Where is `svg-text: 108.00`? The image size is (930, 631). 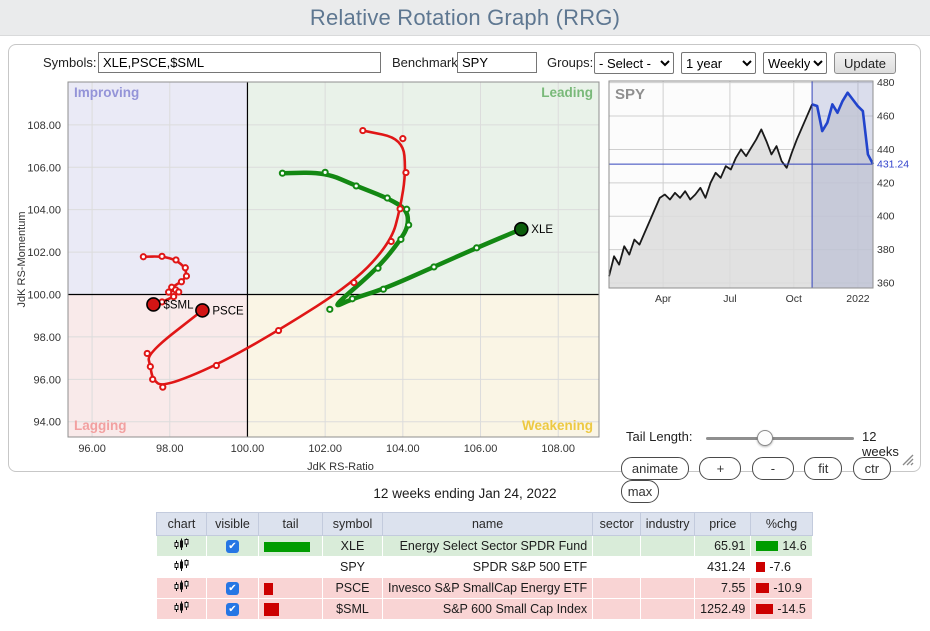
svg-text: 108.00 is located at coordinates (44, 126).